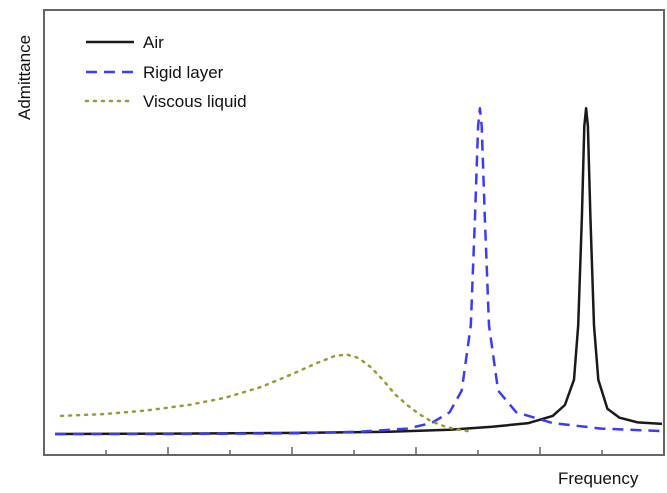  Describe the element at coordinates (195, 101) in the screenshot. I see `legend-label-viscous-liquid: Viscous liquid` at that location.